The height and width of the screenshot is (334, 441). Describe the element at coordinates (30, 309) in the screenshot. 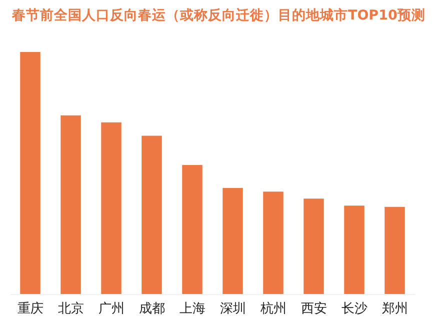

I see `x-tick-label: 重庆` at that location.